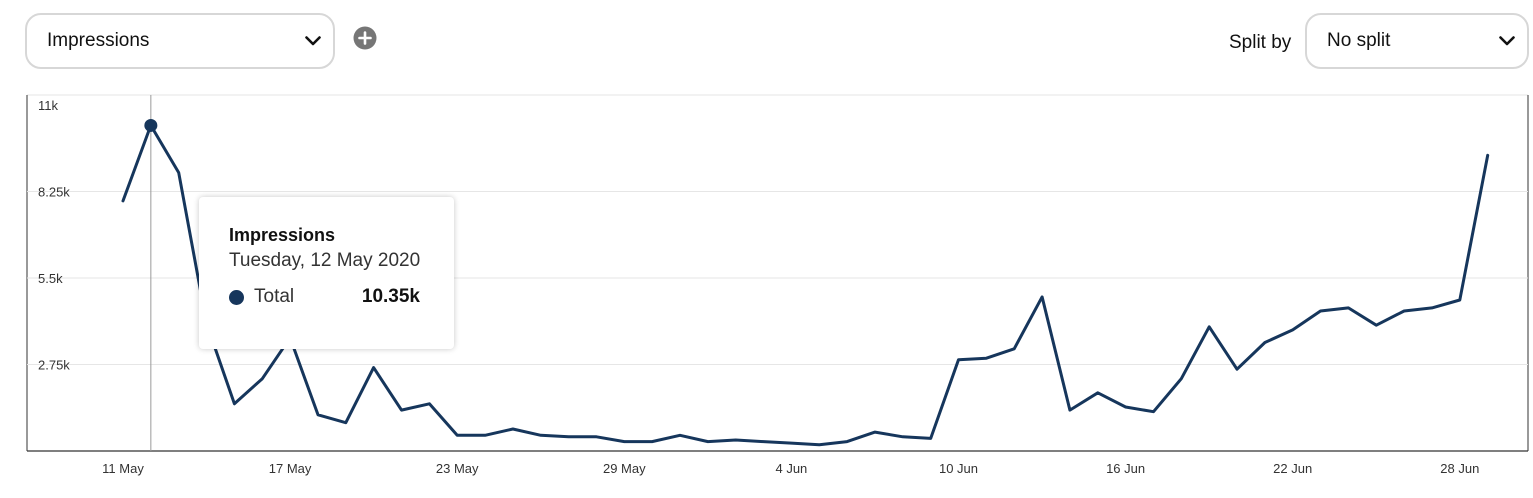 The image size is (1533, 498). What do you see at coordinates (54, 192) in the screenshot?
I see `y-tick-label: 8.25k` at bounding box center [54, 192].